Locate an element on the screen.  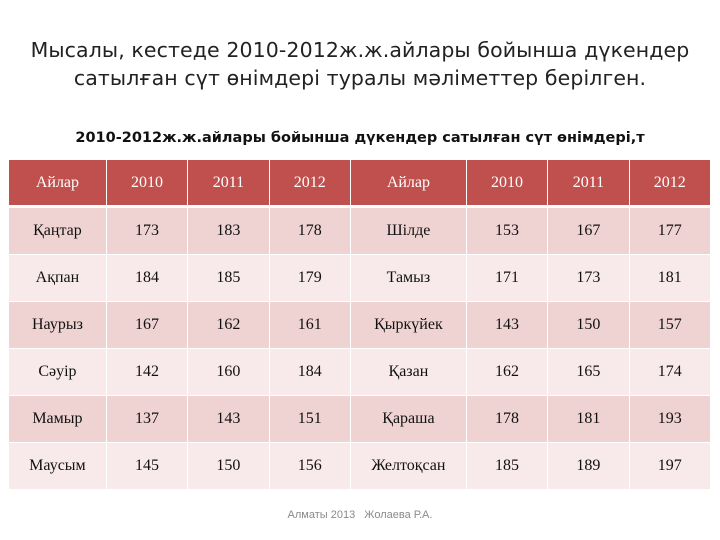
month-cell: Ақпан is located at coordinates (58, 278).